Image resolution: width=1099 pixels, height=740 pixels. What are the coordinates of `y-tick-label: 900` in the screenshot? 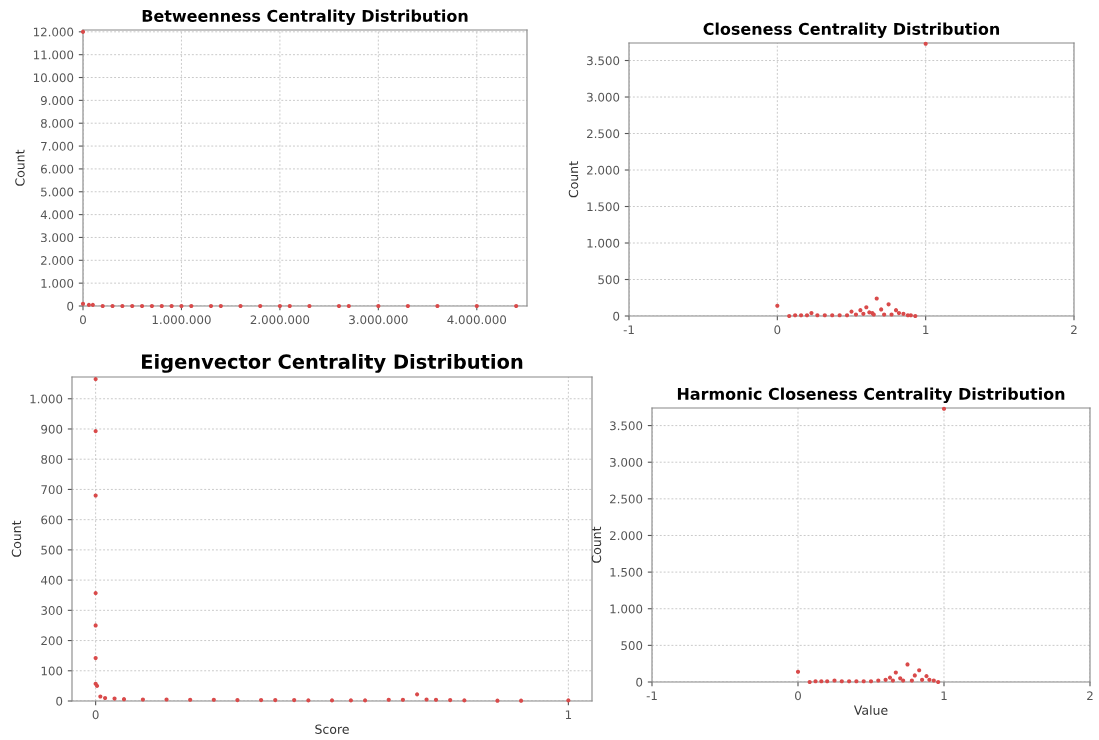 It's located at (52, 429).